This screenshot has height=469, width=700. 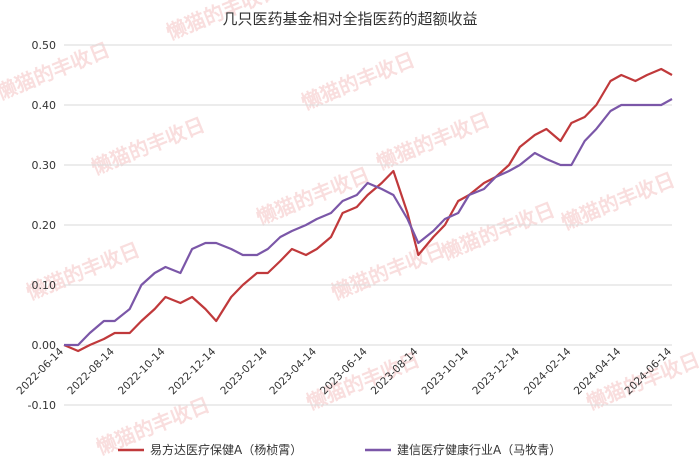 What do you see at coordinates (91, 371) in the screenshot?
I see `x-tick-label: 2022-08-14` at bounding box center [91, 371].